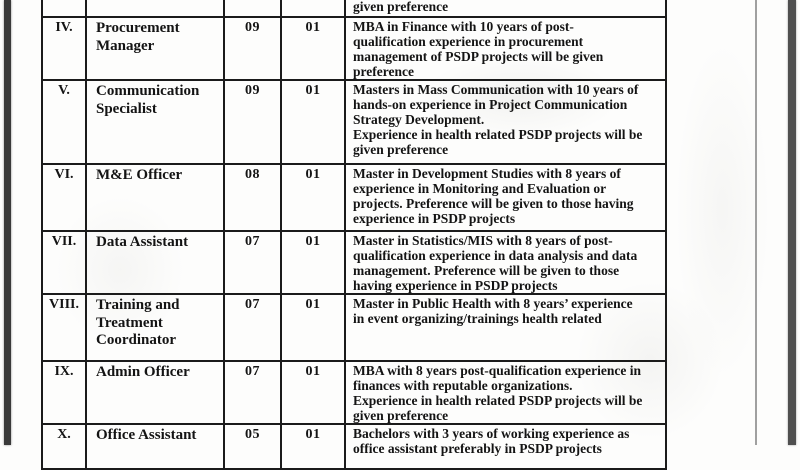 This screenshot has width=800, height=470. Describe the element at coordinates (463, 26) in the screenshot. I see `qualification-line: MBA in Finance with 10 years of post-` at that location.